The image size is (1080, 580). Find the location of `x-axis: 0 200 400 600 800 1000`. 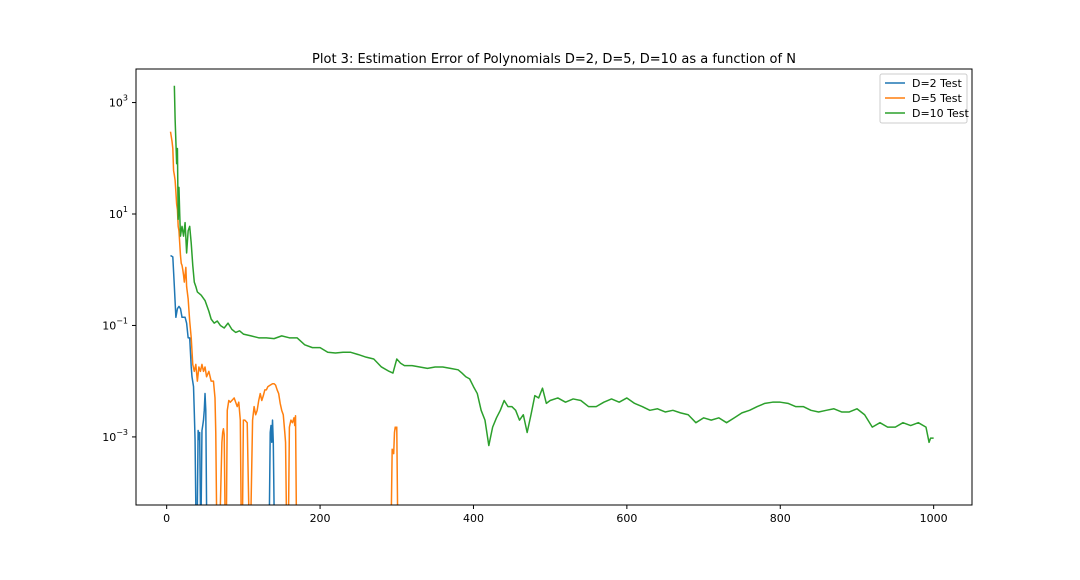

x-axis: 0 200 400 600 800 1000 is located at coordinates (555, 515).